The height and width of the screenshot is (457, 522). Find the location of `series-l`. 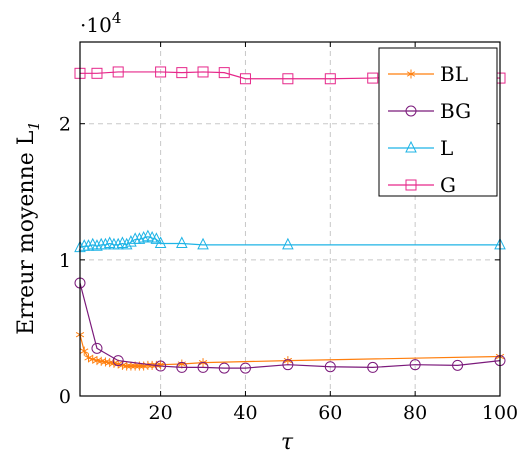

series-l is located at coordinates (290, 241).